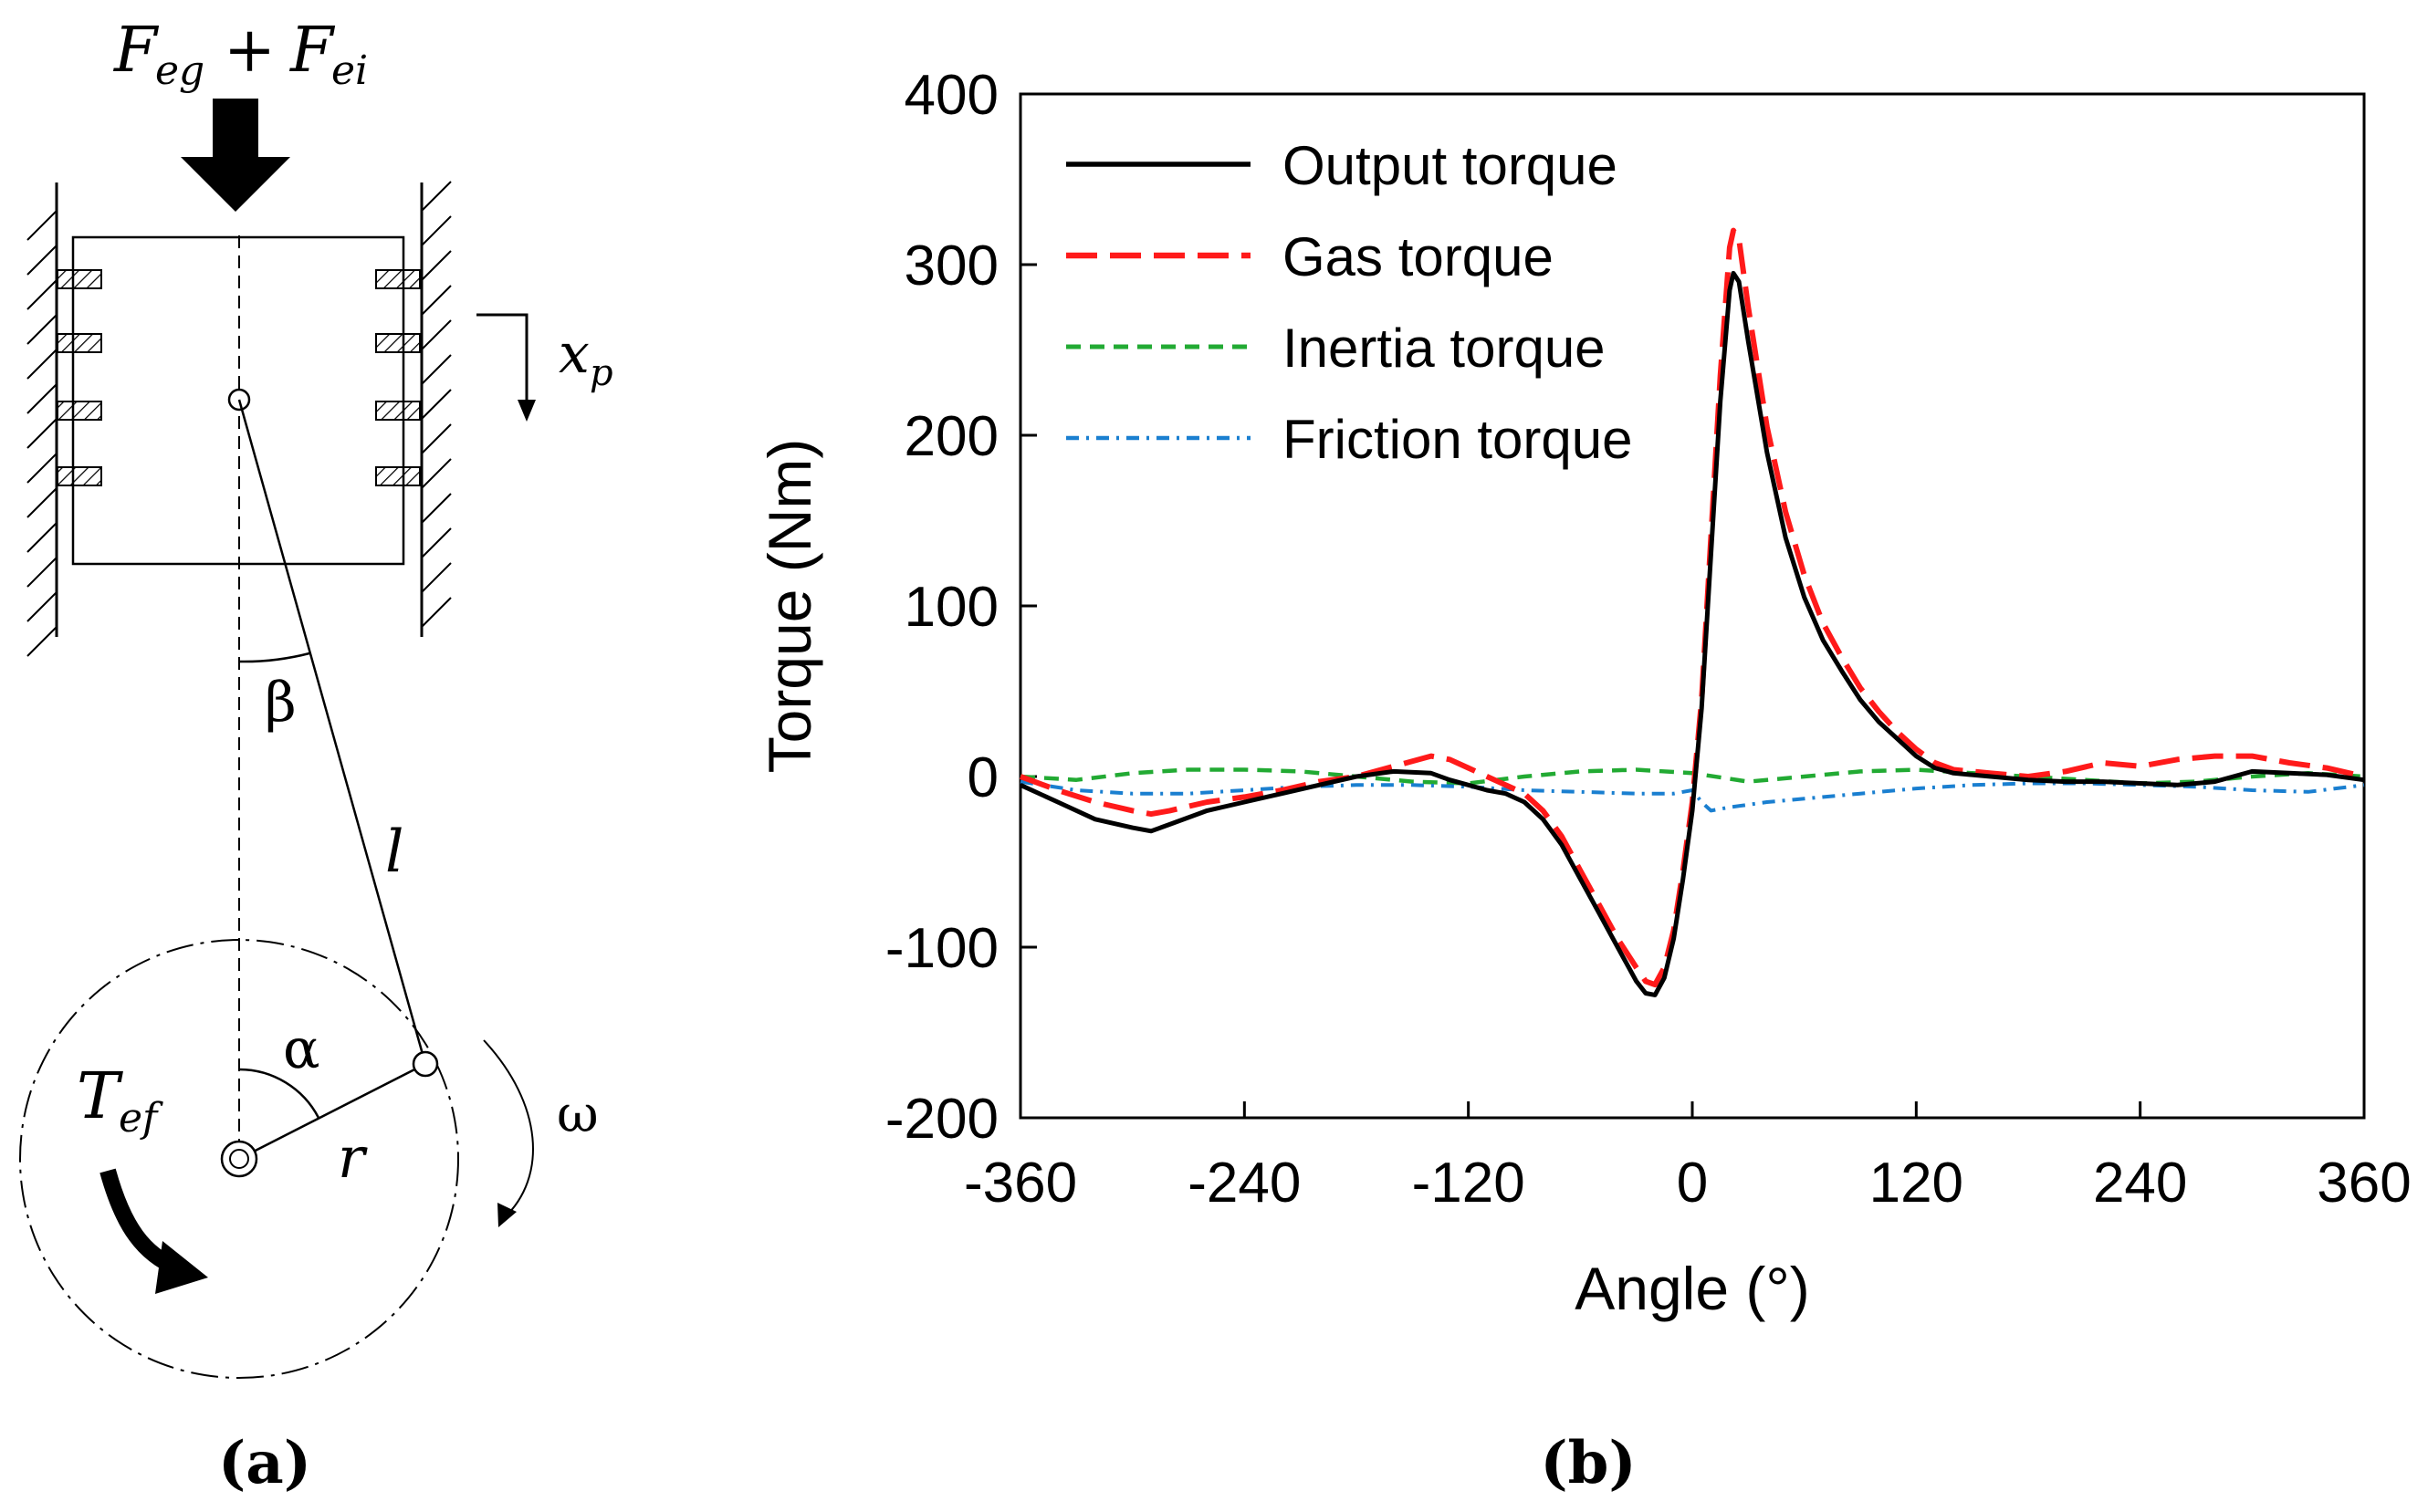  What do you see at coordinates (789, 606) in the screenshot?
I see `y-axis-label: Torque (Nm)` at bounding box center [789, 606].